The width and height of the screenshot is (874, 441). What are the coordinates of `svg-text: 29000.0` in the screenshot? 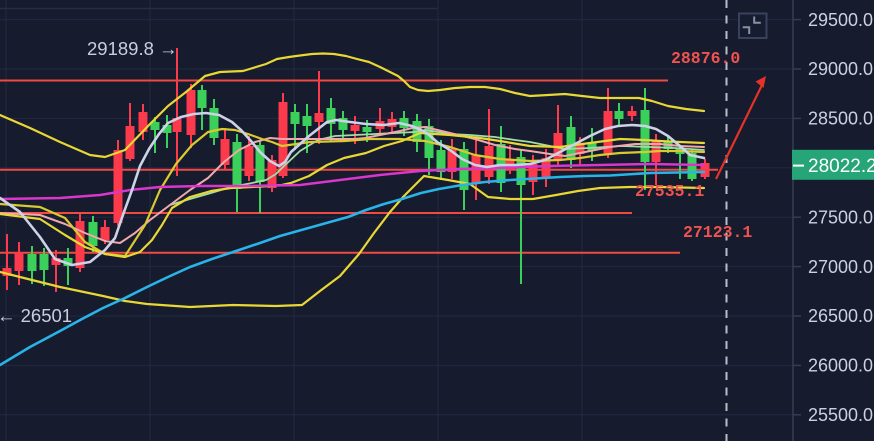 It's located at (840, 69).